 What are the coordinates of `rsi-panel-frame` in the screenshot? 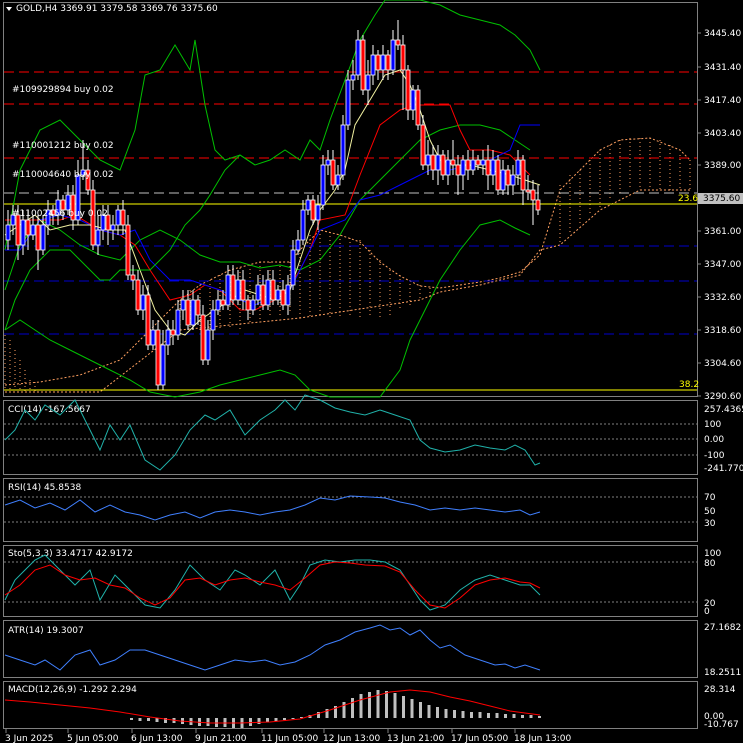 It's located at (350, 510).